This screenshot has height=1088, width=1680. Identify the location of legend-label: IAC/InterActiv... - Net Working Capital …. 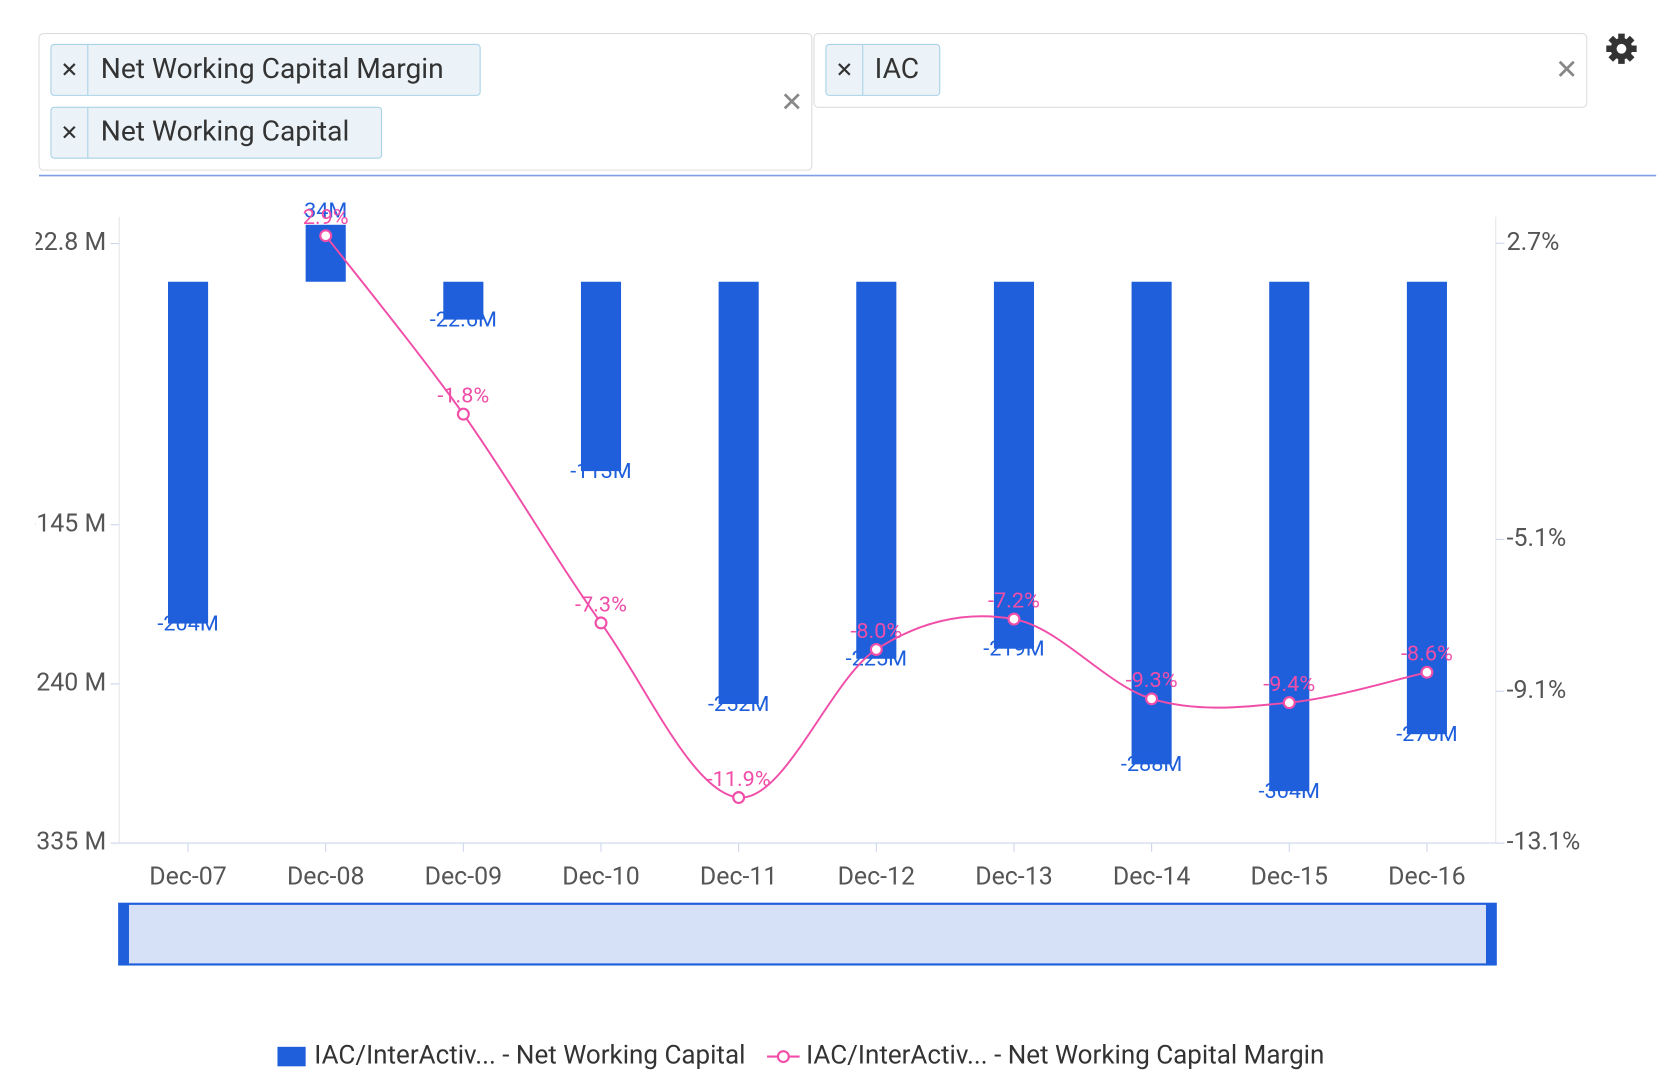
(1065, 1055).